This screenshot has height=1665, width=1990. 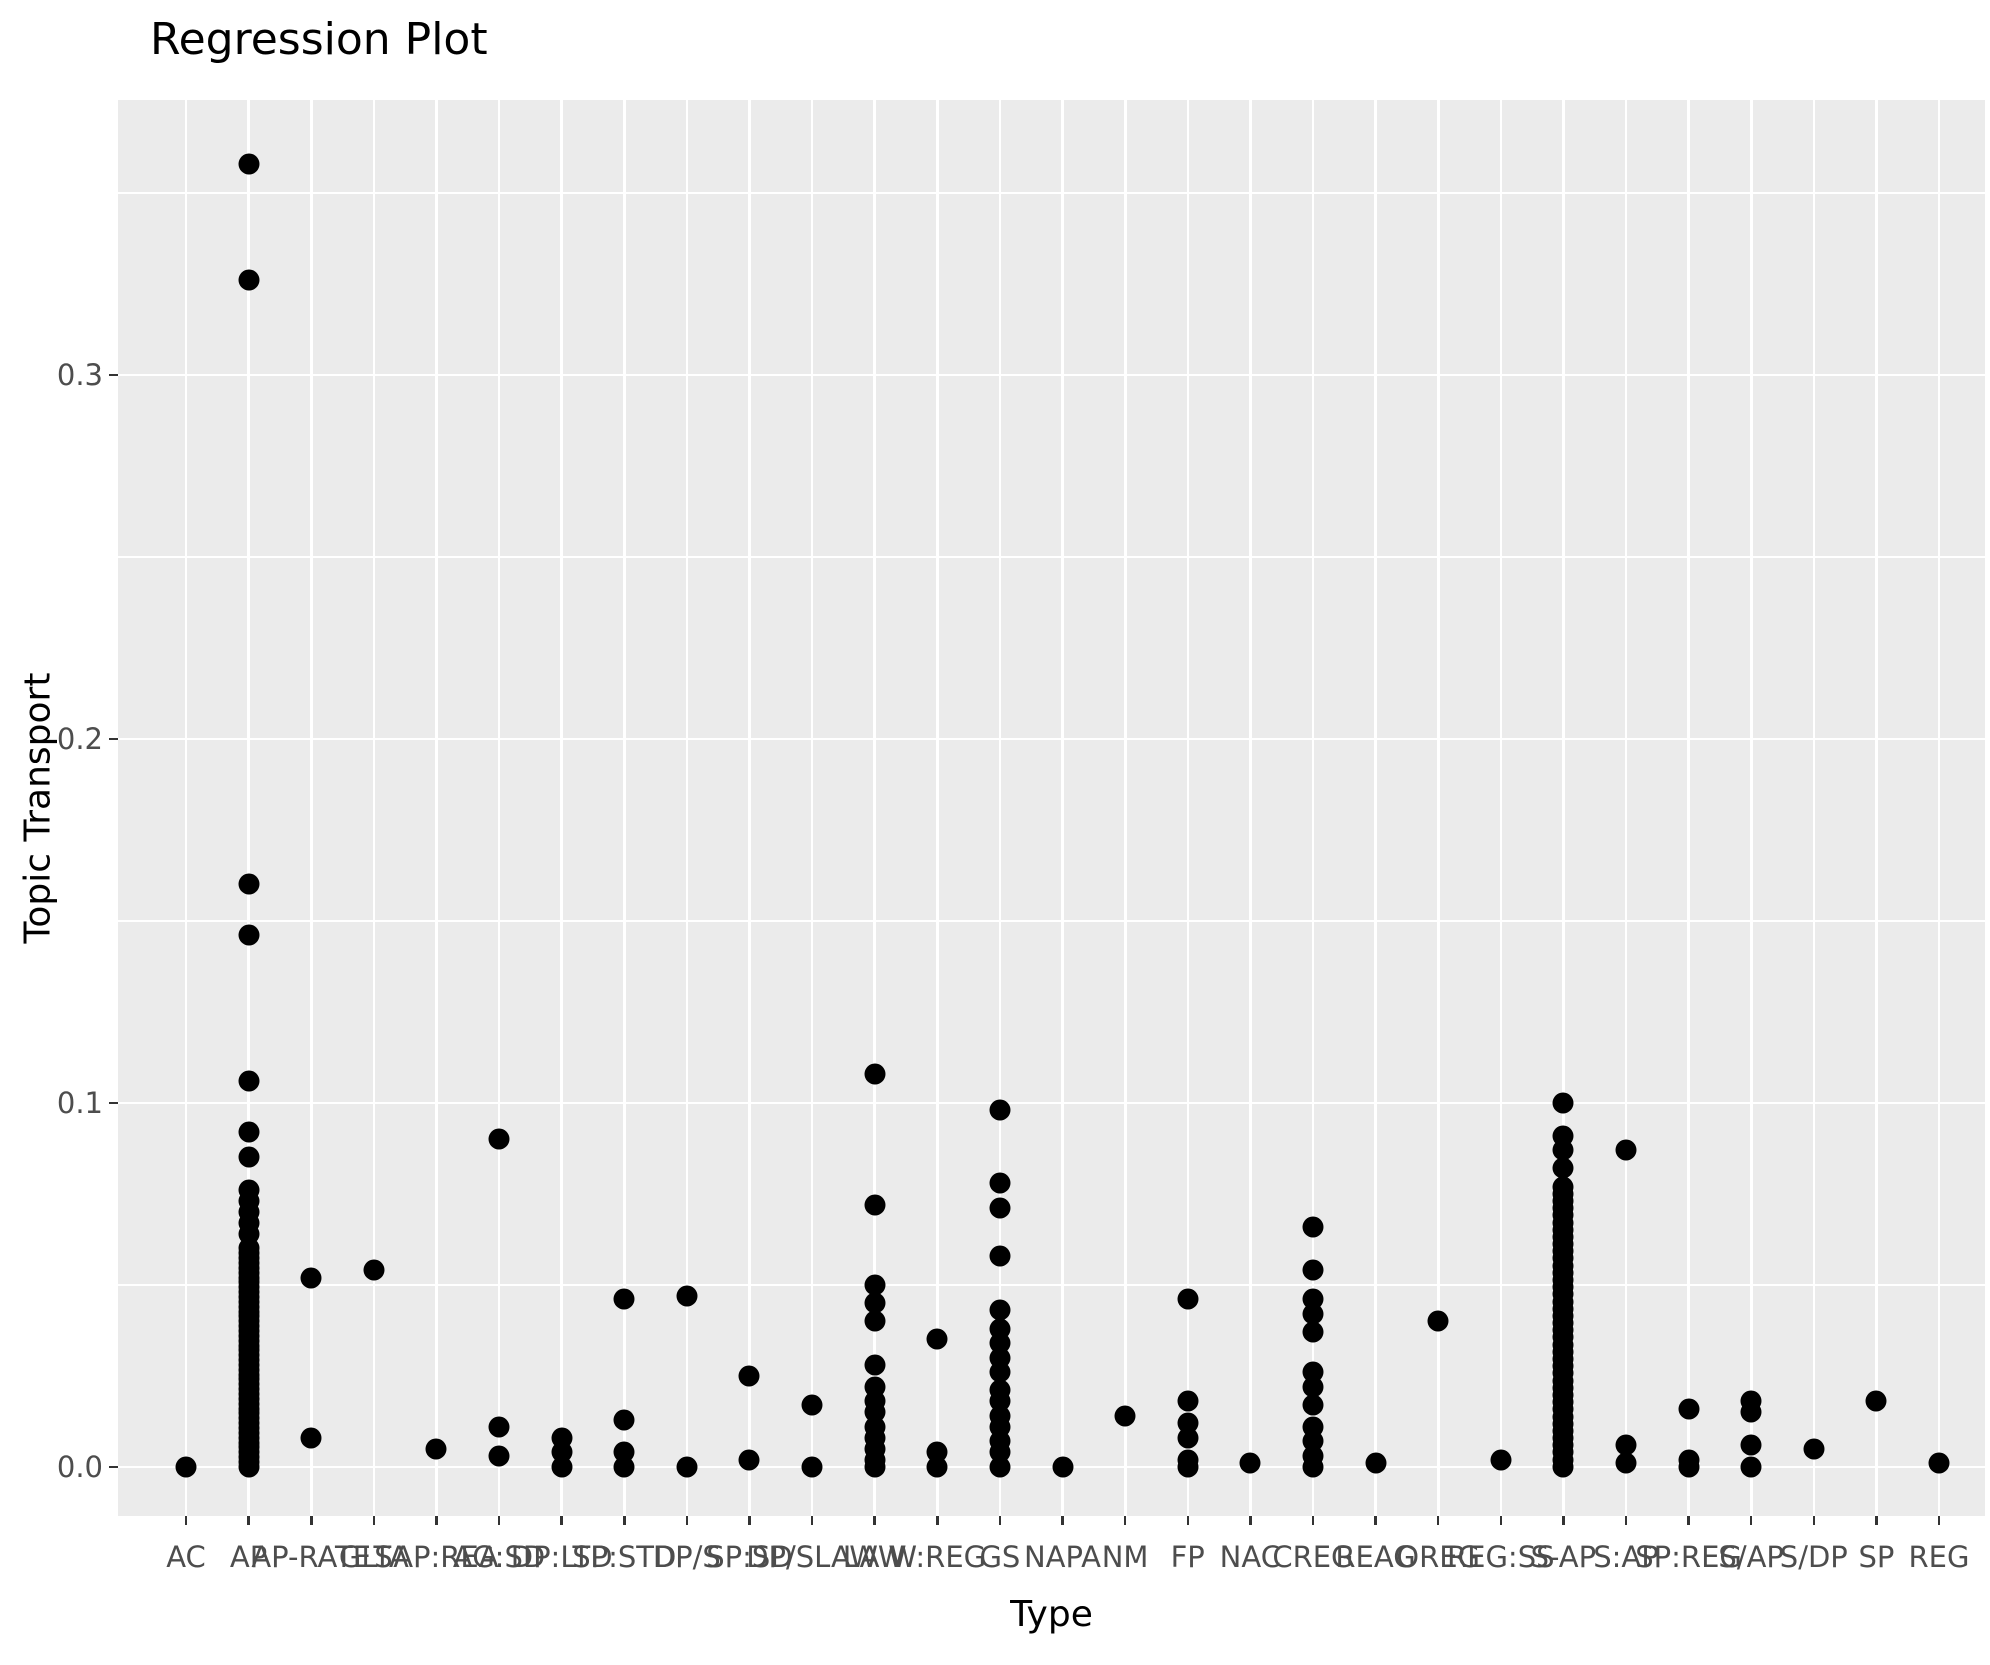 What do you see at coordinates (1313, 1557) in the screenshot?
I see `x-tick-label: CREG` at bounding box center [1313, 1557].